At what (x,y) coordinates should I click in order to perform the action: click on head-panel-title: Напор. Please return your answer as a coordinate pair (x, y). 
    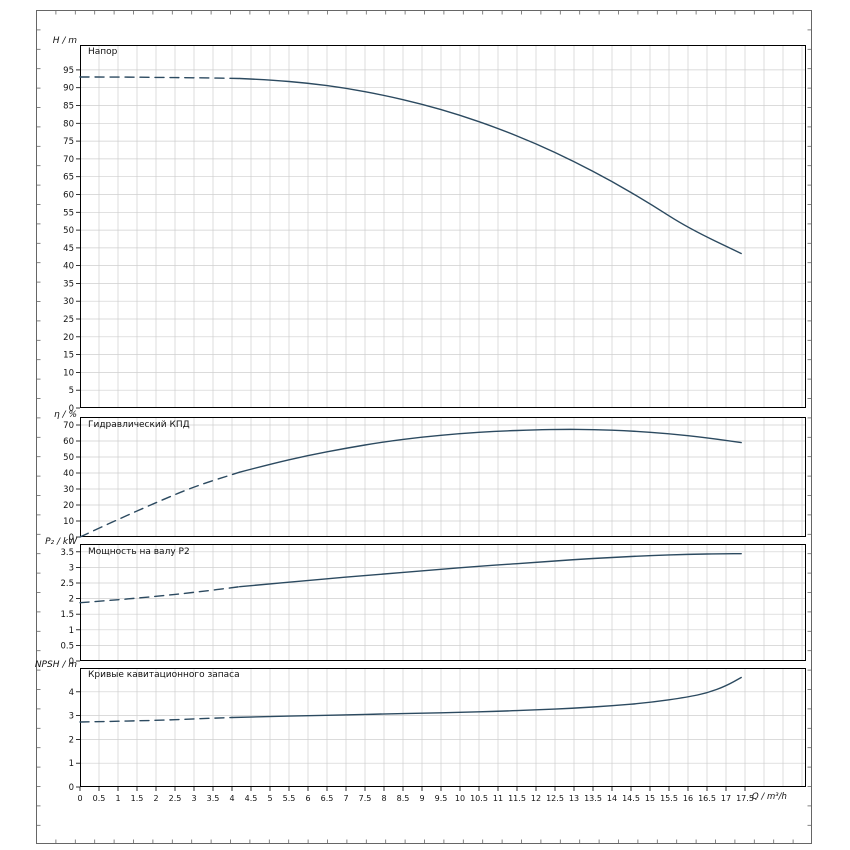
    Looking at the image, I should click on (103, 52).